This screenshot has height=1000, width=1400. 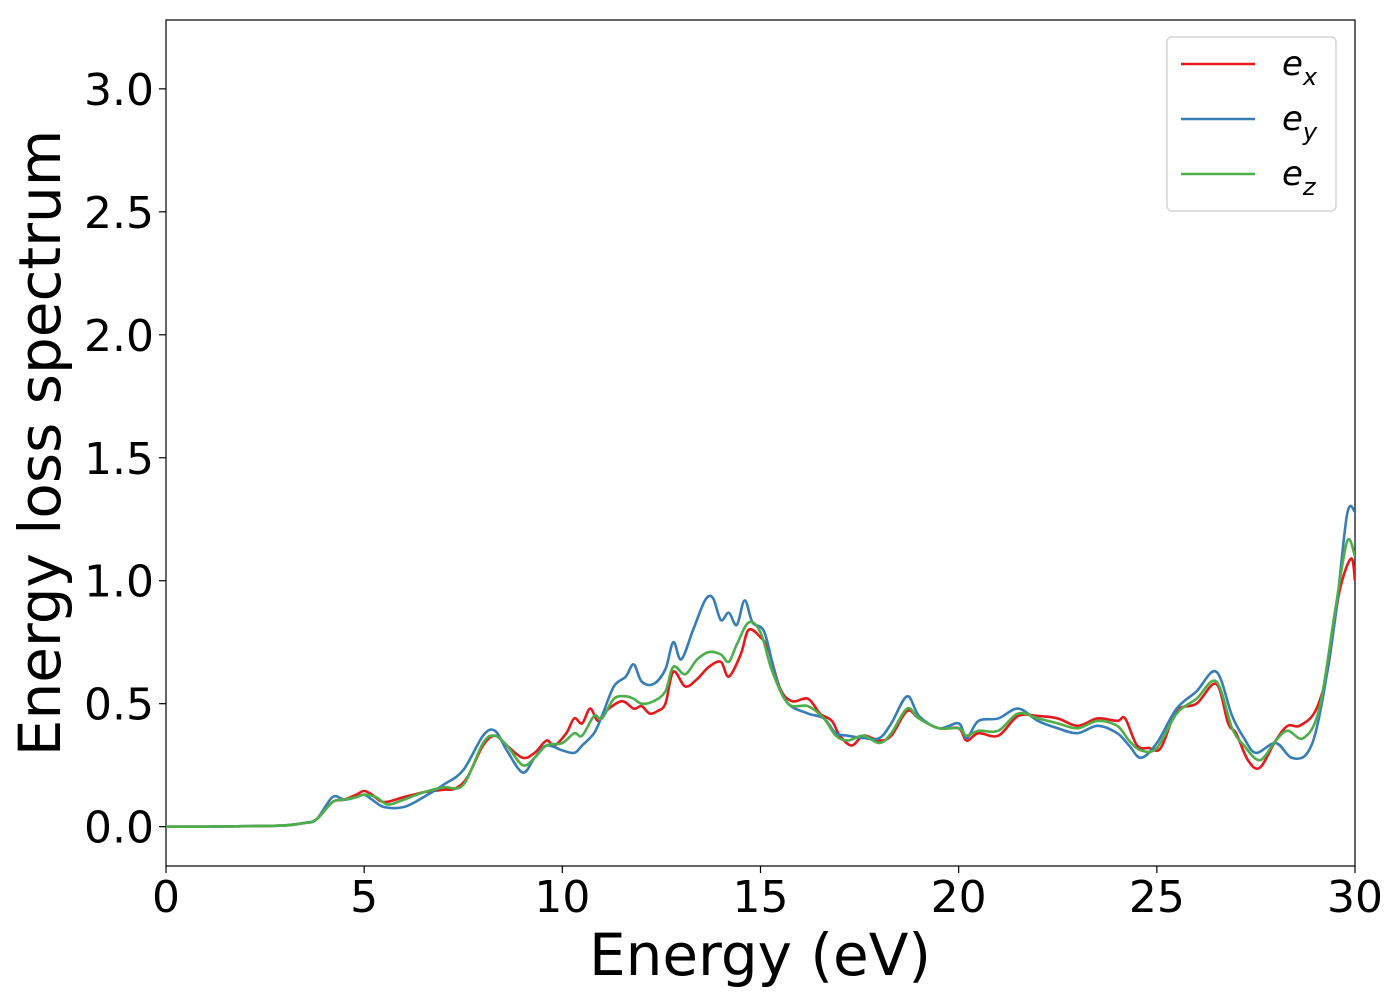 I want to click on x-tick-label: 5, so click(x=364, y=897).